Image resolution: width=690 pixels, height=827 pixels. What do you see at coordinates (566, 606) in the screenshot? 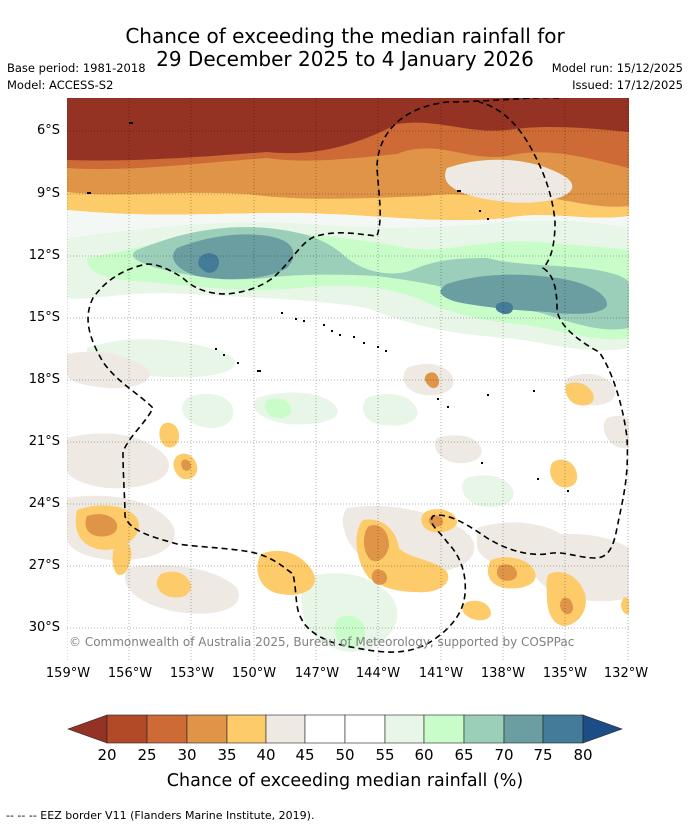
I see `dry-patch-j-core` at bounding box center [566, 606].